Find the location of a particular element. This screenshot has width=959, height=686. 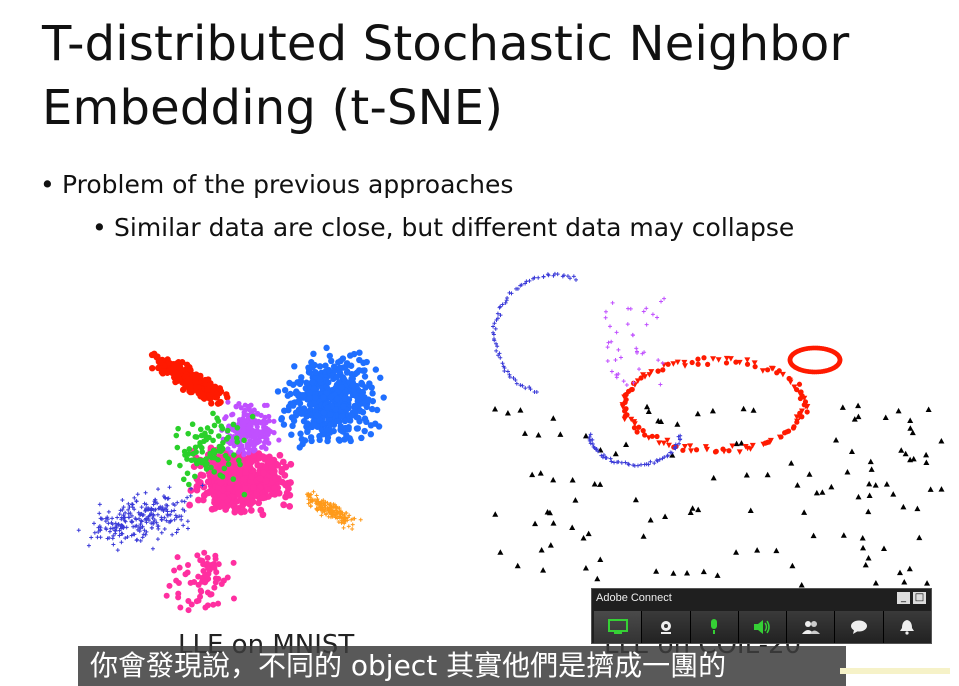

maximize-button: □ is located at coordinates (919, 598).